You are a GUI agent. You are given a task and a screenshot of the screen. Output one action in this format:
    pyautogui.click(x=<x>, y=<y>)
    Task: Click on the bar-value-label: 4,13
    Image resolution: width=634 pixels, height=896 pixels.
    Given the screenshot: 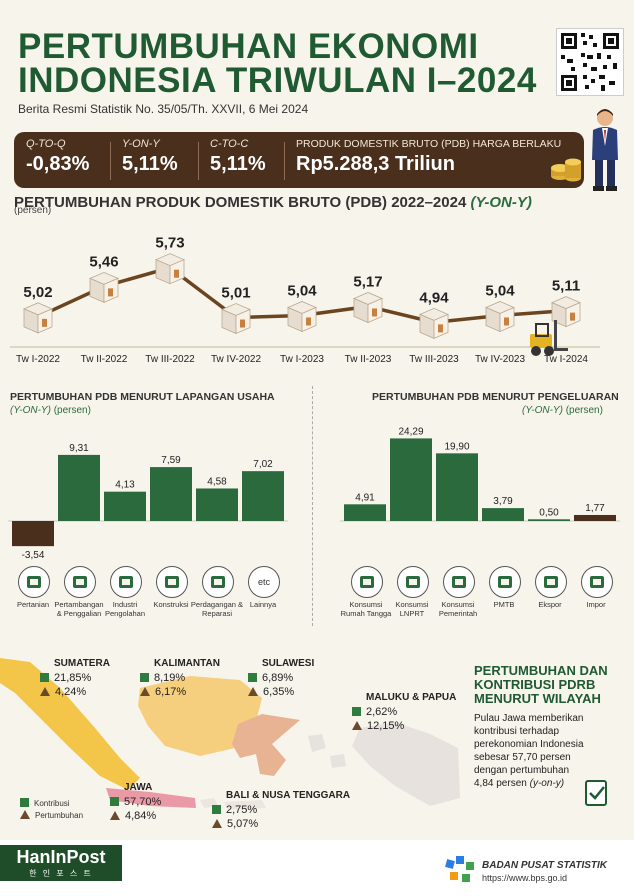 What is the action you would take?
    pyautogui.click(x=125, y=485)
    